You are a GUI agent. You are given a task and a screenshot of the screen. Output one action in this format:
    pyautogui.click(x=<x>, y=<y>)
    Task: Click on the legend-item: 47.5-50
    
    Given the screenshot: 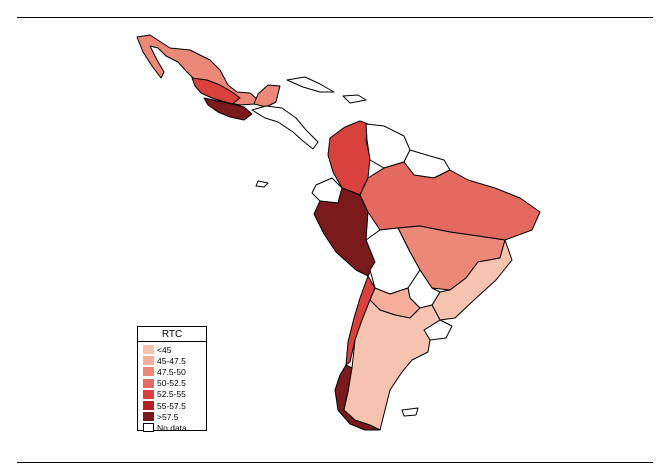 What is the action you would take?
    pyautogui.click(x=165, y=371)
    